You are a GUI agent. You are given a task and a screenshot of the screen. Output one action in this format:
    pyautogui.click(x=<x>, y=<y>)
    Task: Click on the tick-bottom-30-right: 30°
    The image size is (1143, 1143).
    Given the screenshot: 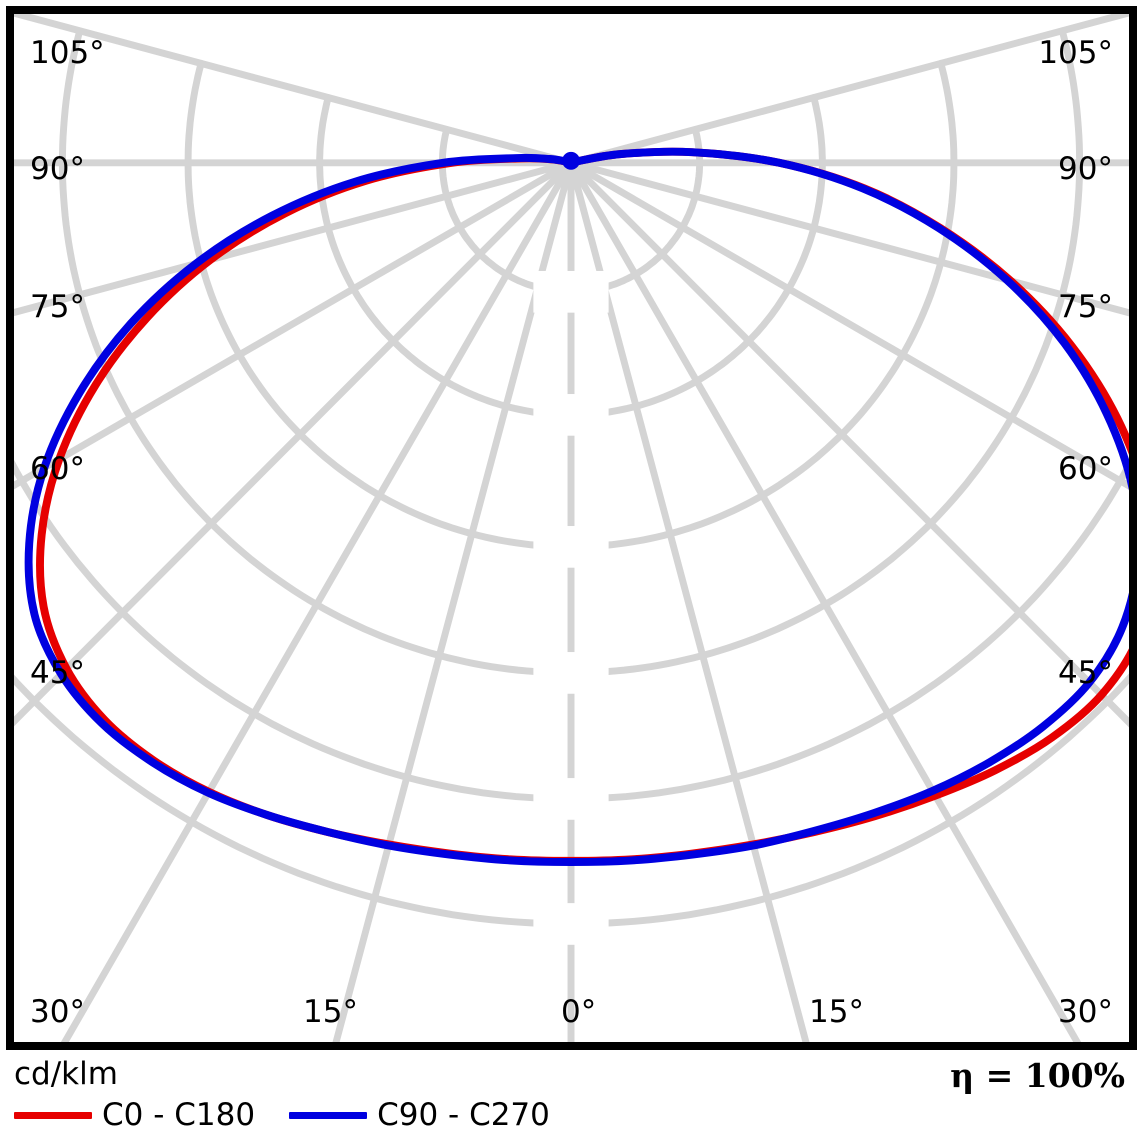 What is the action you would take?
    pyautogui.click(x=1085, y=1012)
    